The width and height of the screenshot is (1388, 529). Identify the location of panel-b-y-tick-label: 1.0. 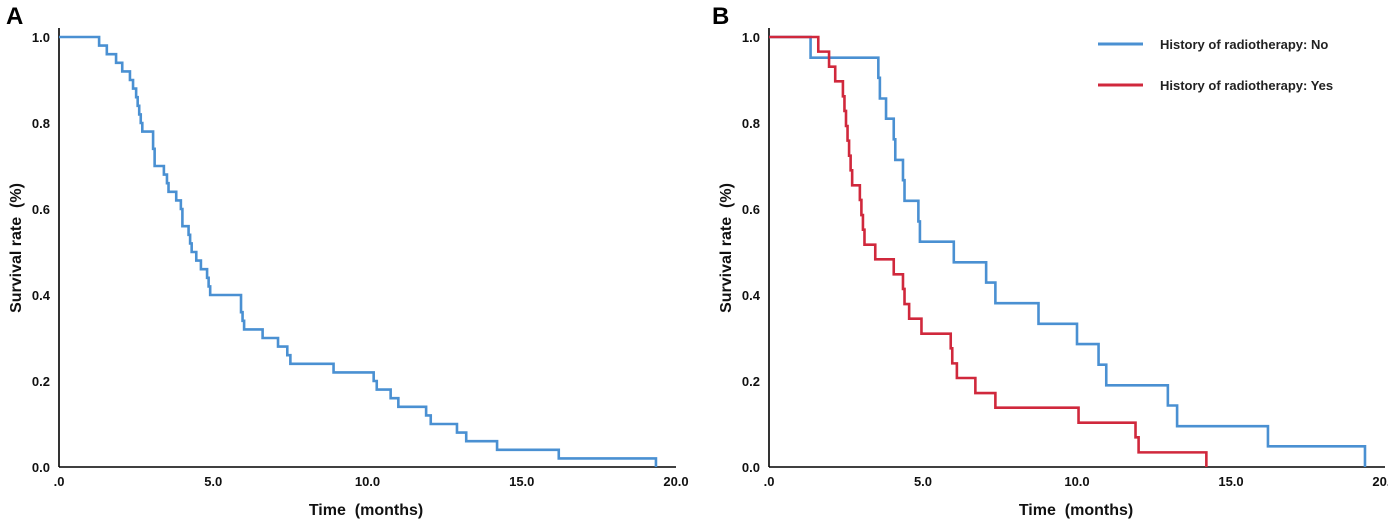
(751, 37).